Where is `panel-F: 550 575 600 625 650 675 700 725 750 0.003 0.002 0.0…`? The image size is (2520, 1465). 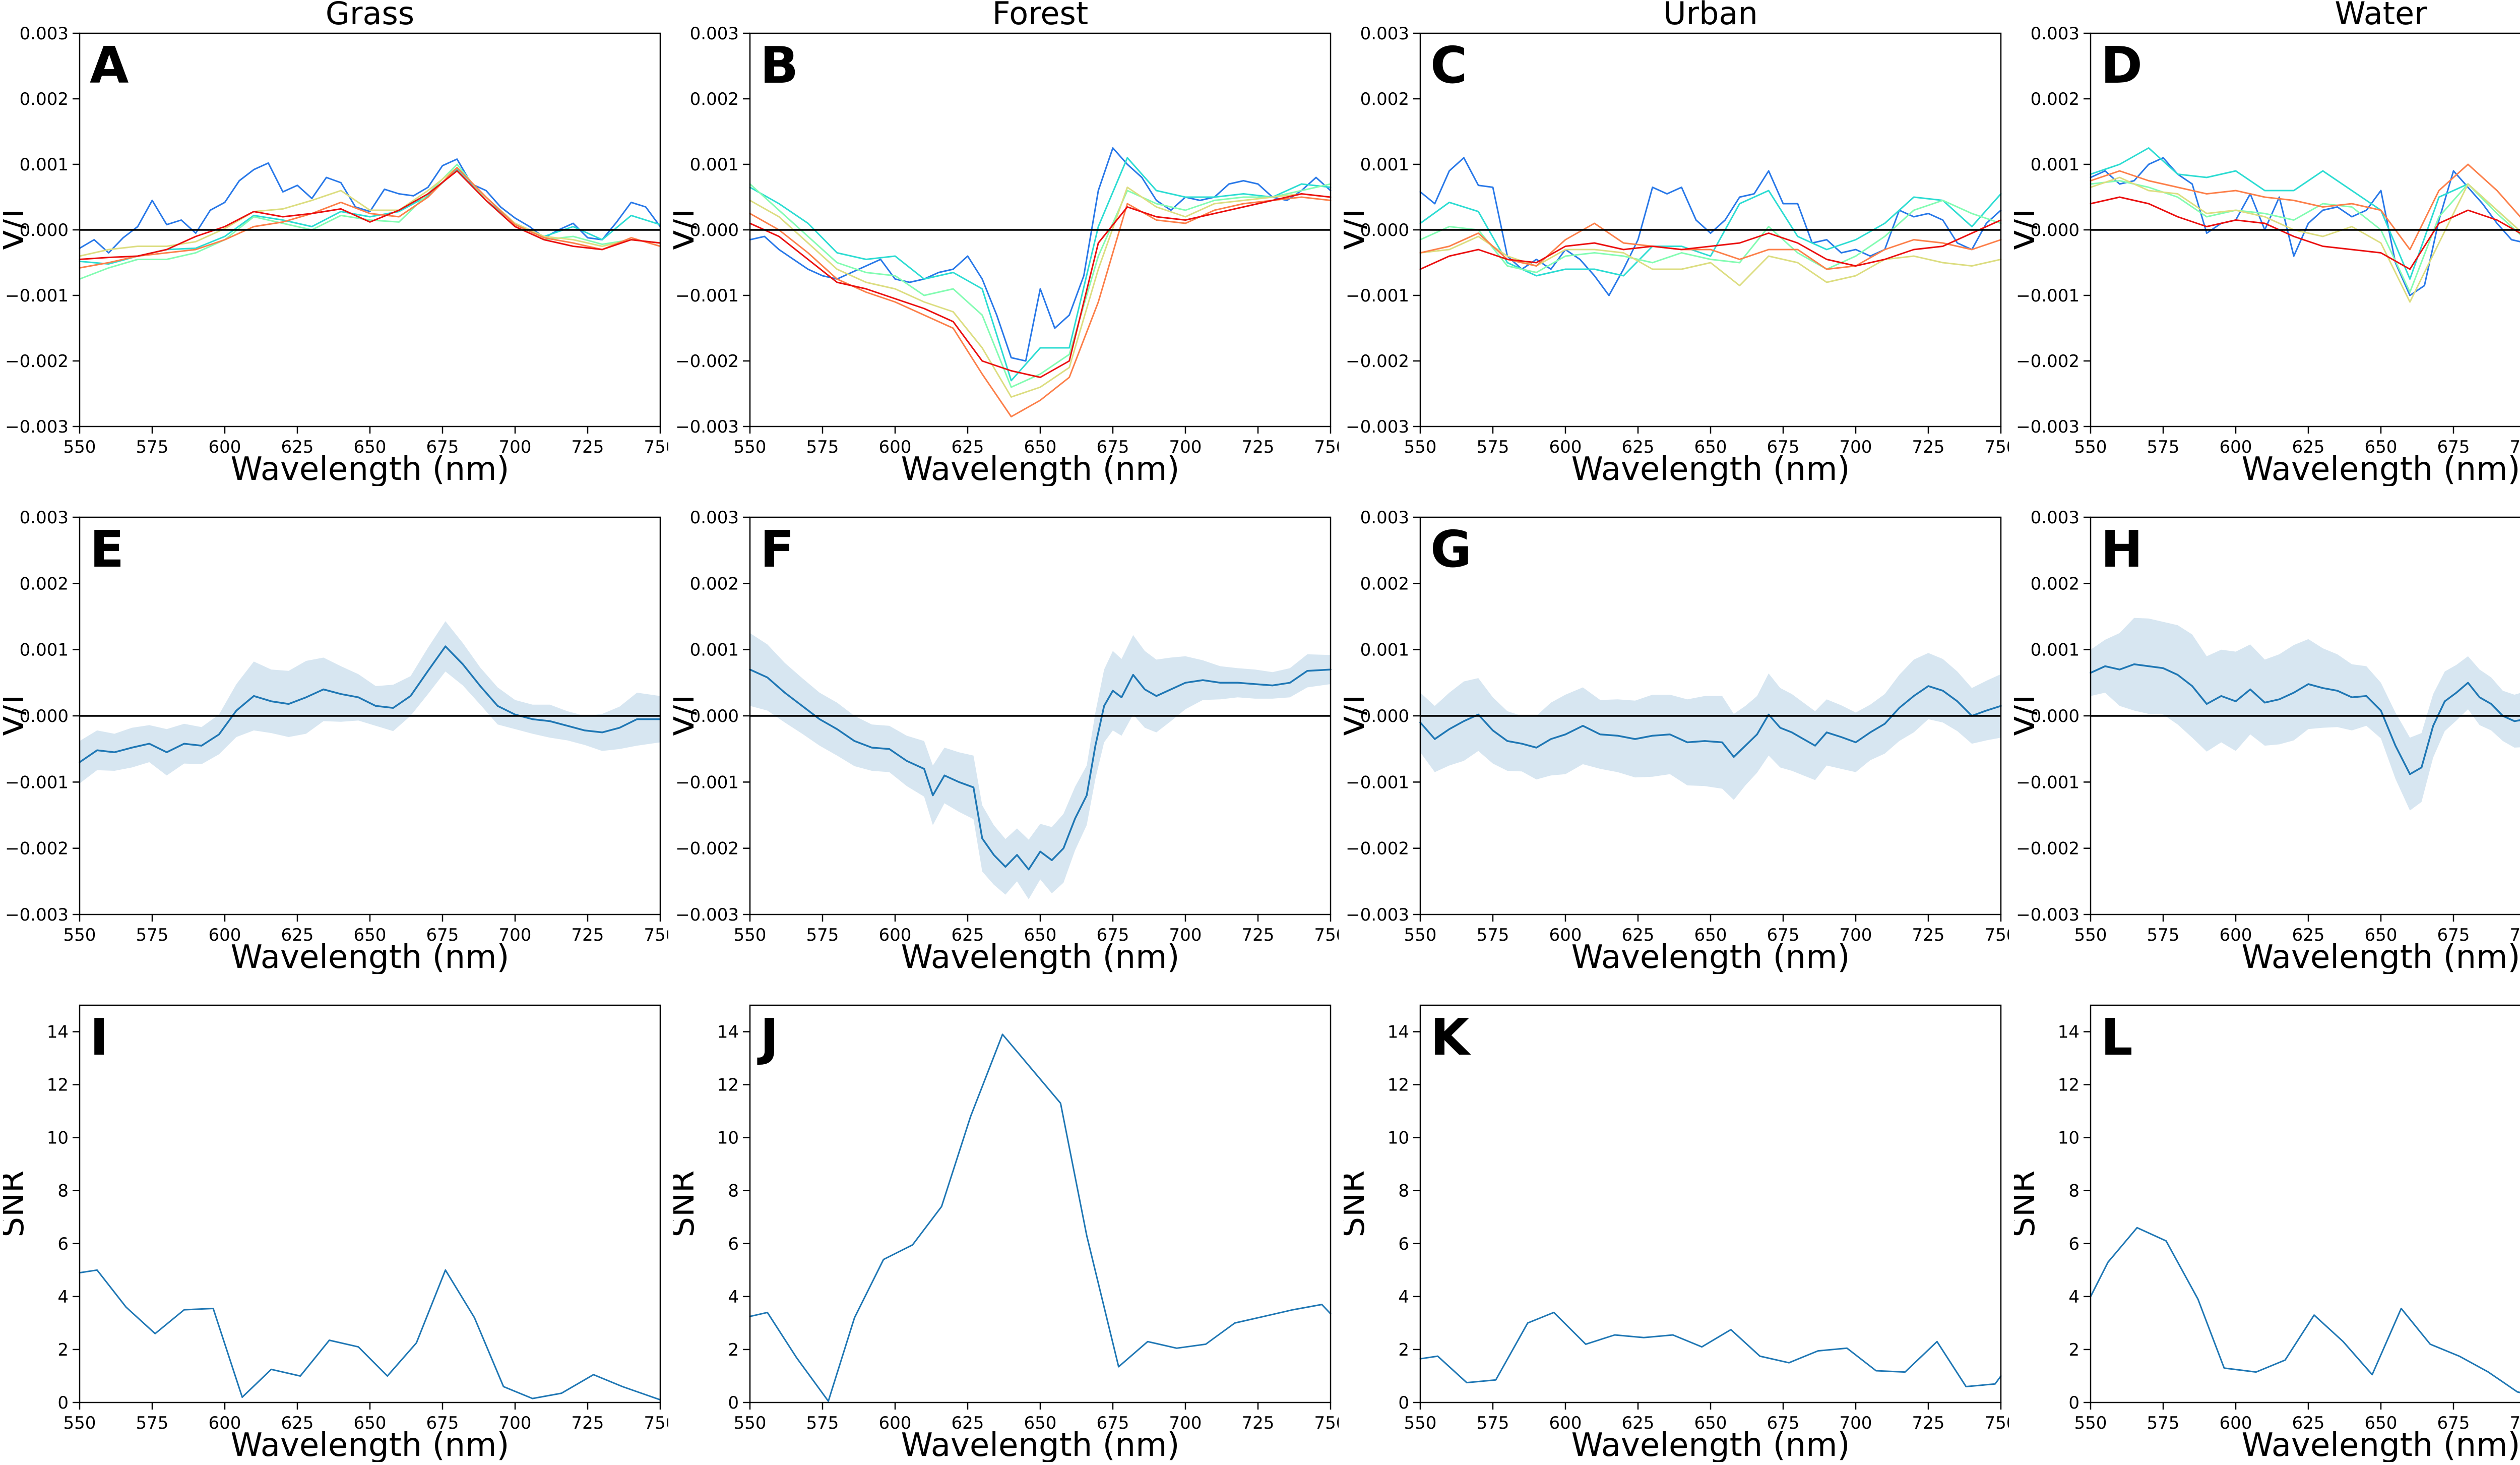 panel-F: 550 575 600 625 650 675 700 725 750 0.003 0.002 0.0… is located at coordinates (1006, 731).